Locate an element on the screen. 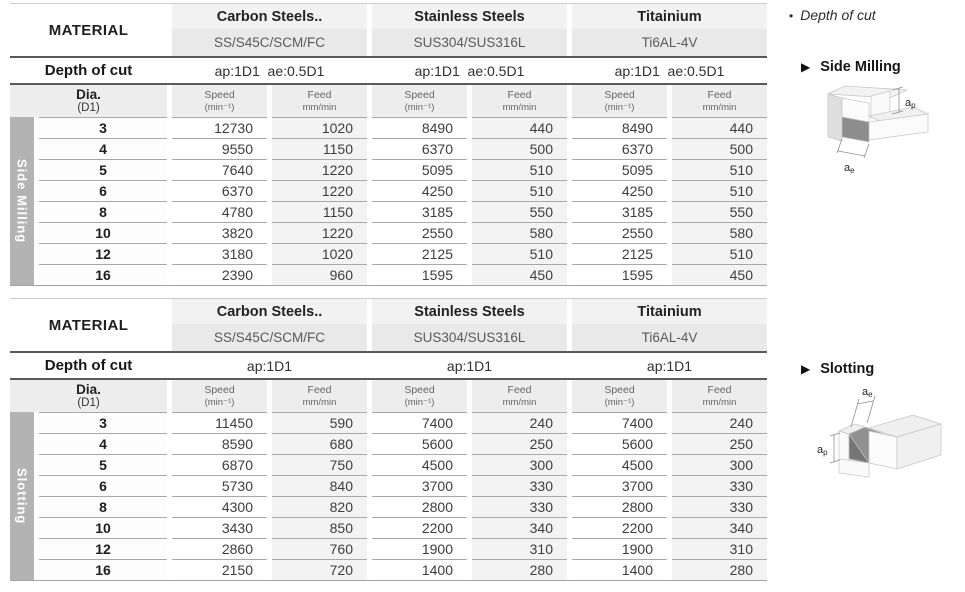 The image size is (965, 592). speed-value: 1900 is located at coordinates (419, 548).